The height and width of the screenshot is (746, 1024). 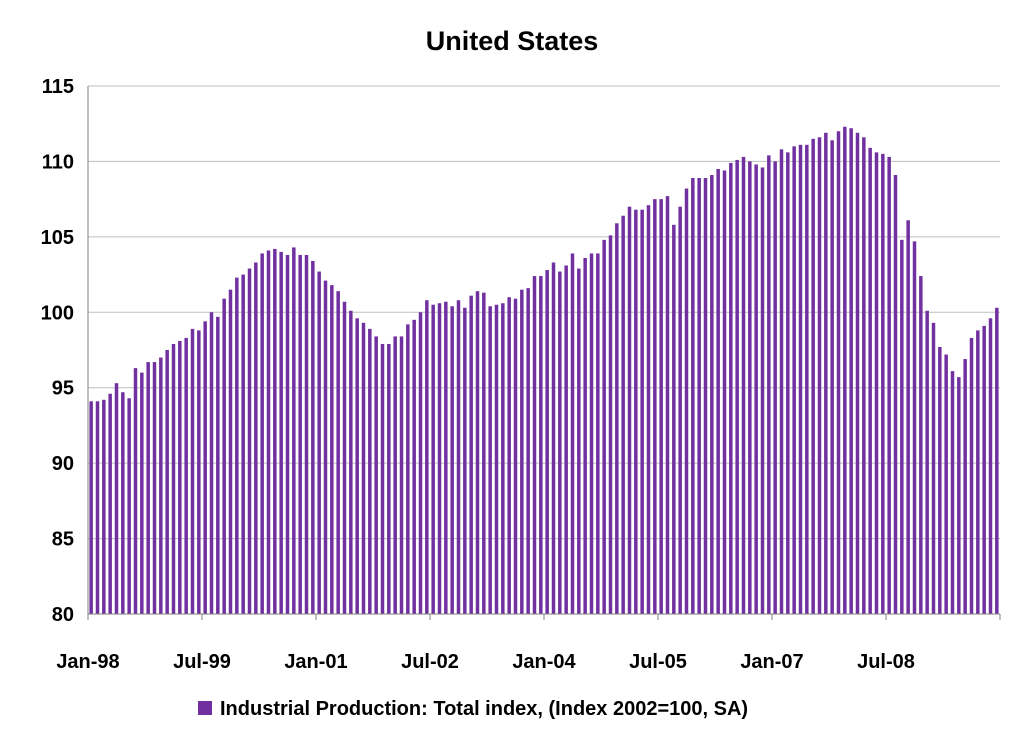 What do you see at coordinates (202, 662) in the screenshot?
I see `x-tick-label: Jul-99` at bounding box center [202, 662].